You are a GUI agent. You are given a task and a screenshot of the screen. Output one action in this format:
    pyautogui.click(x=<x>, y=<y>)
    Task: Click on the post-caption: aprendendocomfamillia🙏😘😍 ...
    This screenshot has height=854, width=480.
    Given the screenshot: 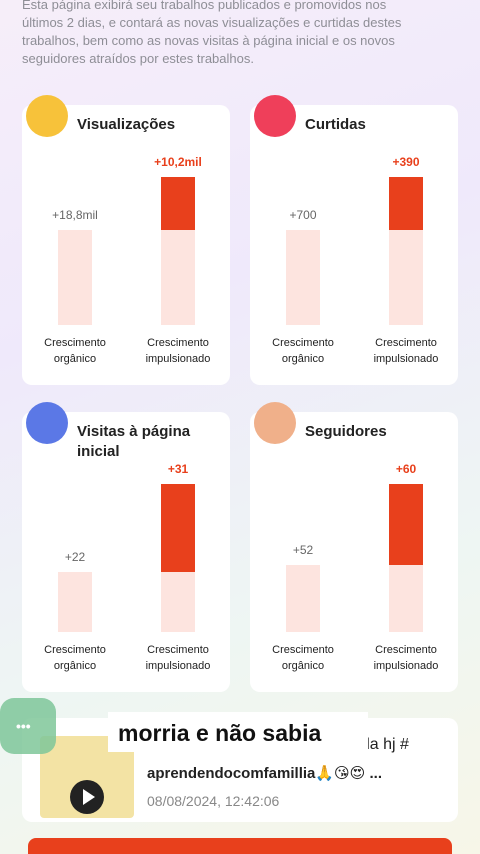 What is the action you would take?
    pyautogui.click(x=264, y=773)
    